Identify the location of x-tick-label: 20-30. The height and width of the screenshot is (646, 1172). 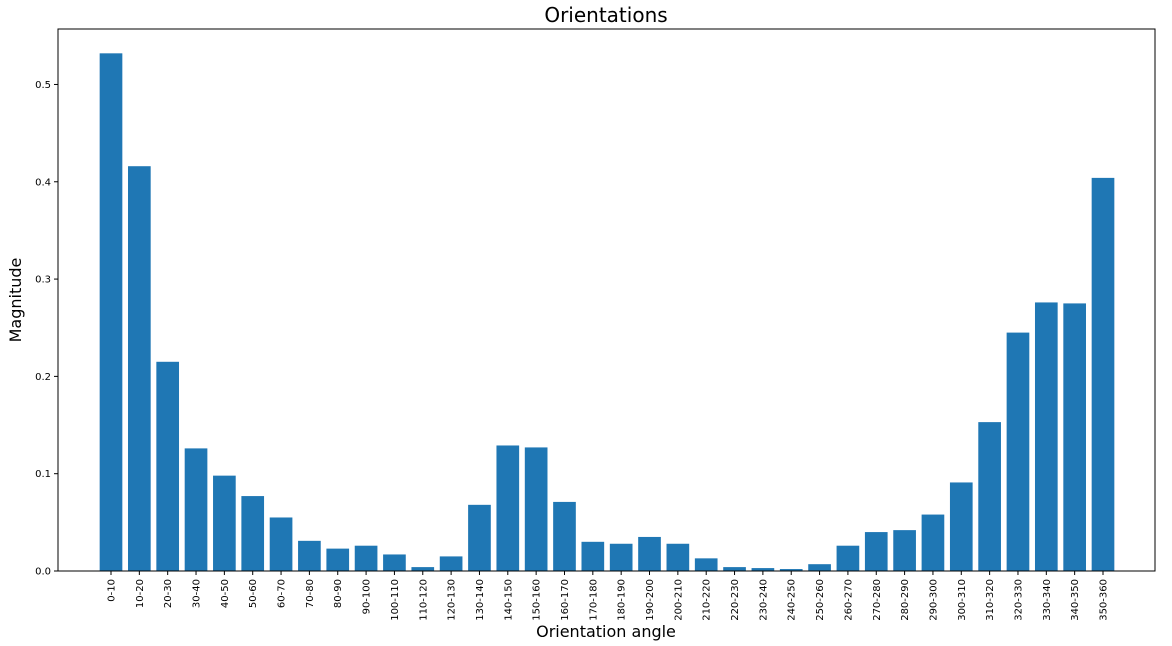
(168, 593).